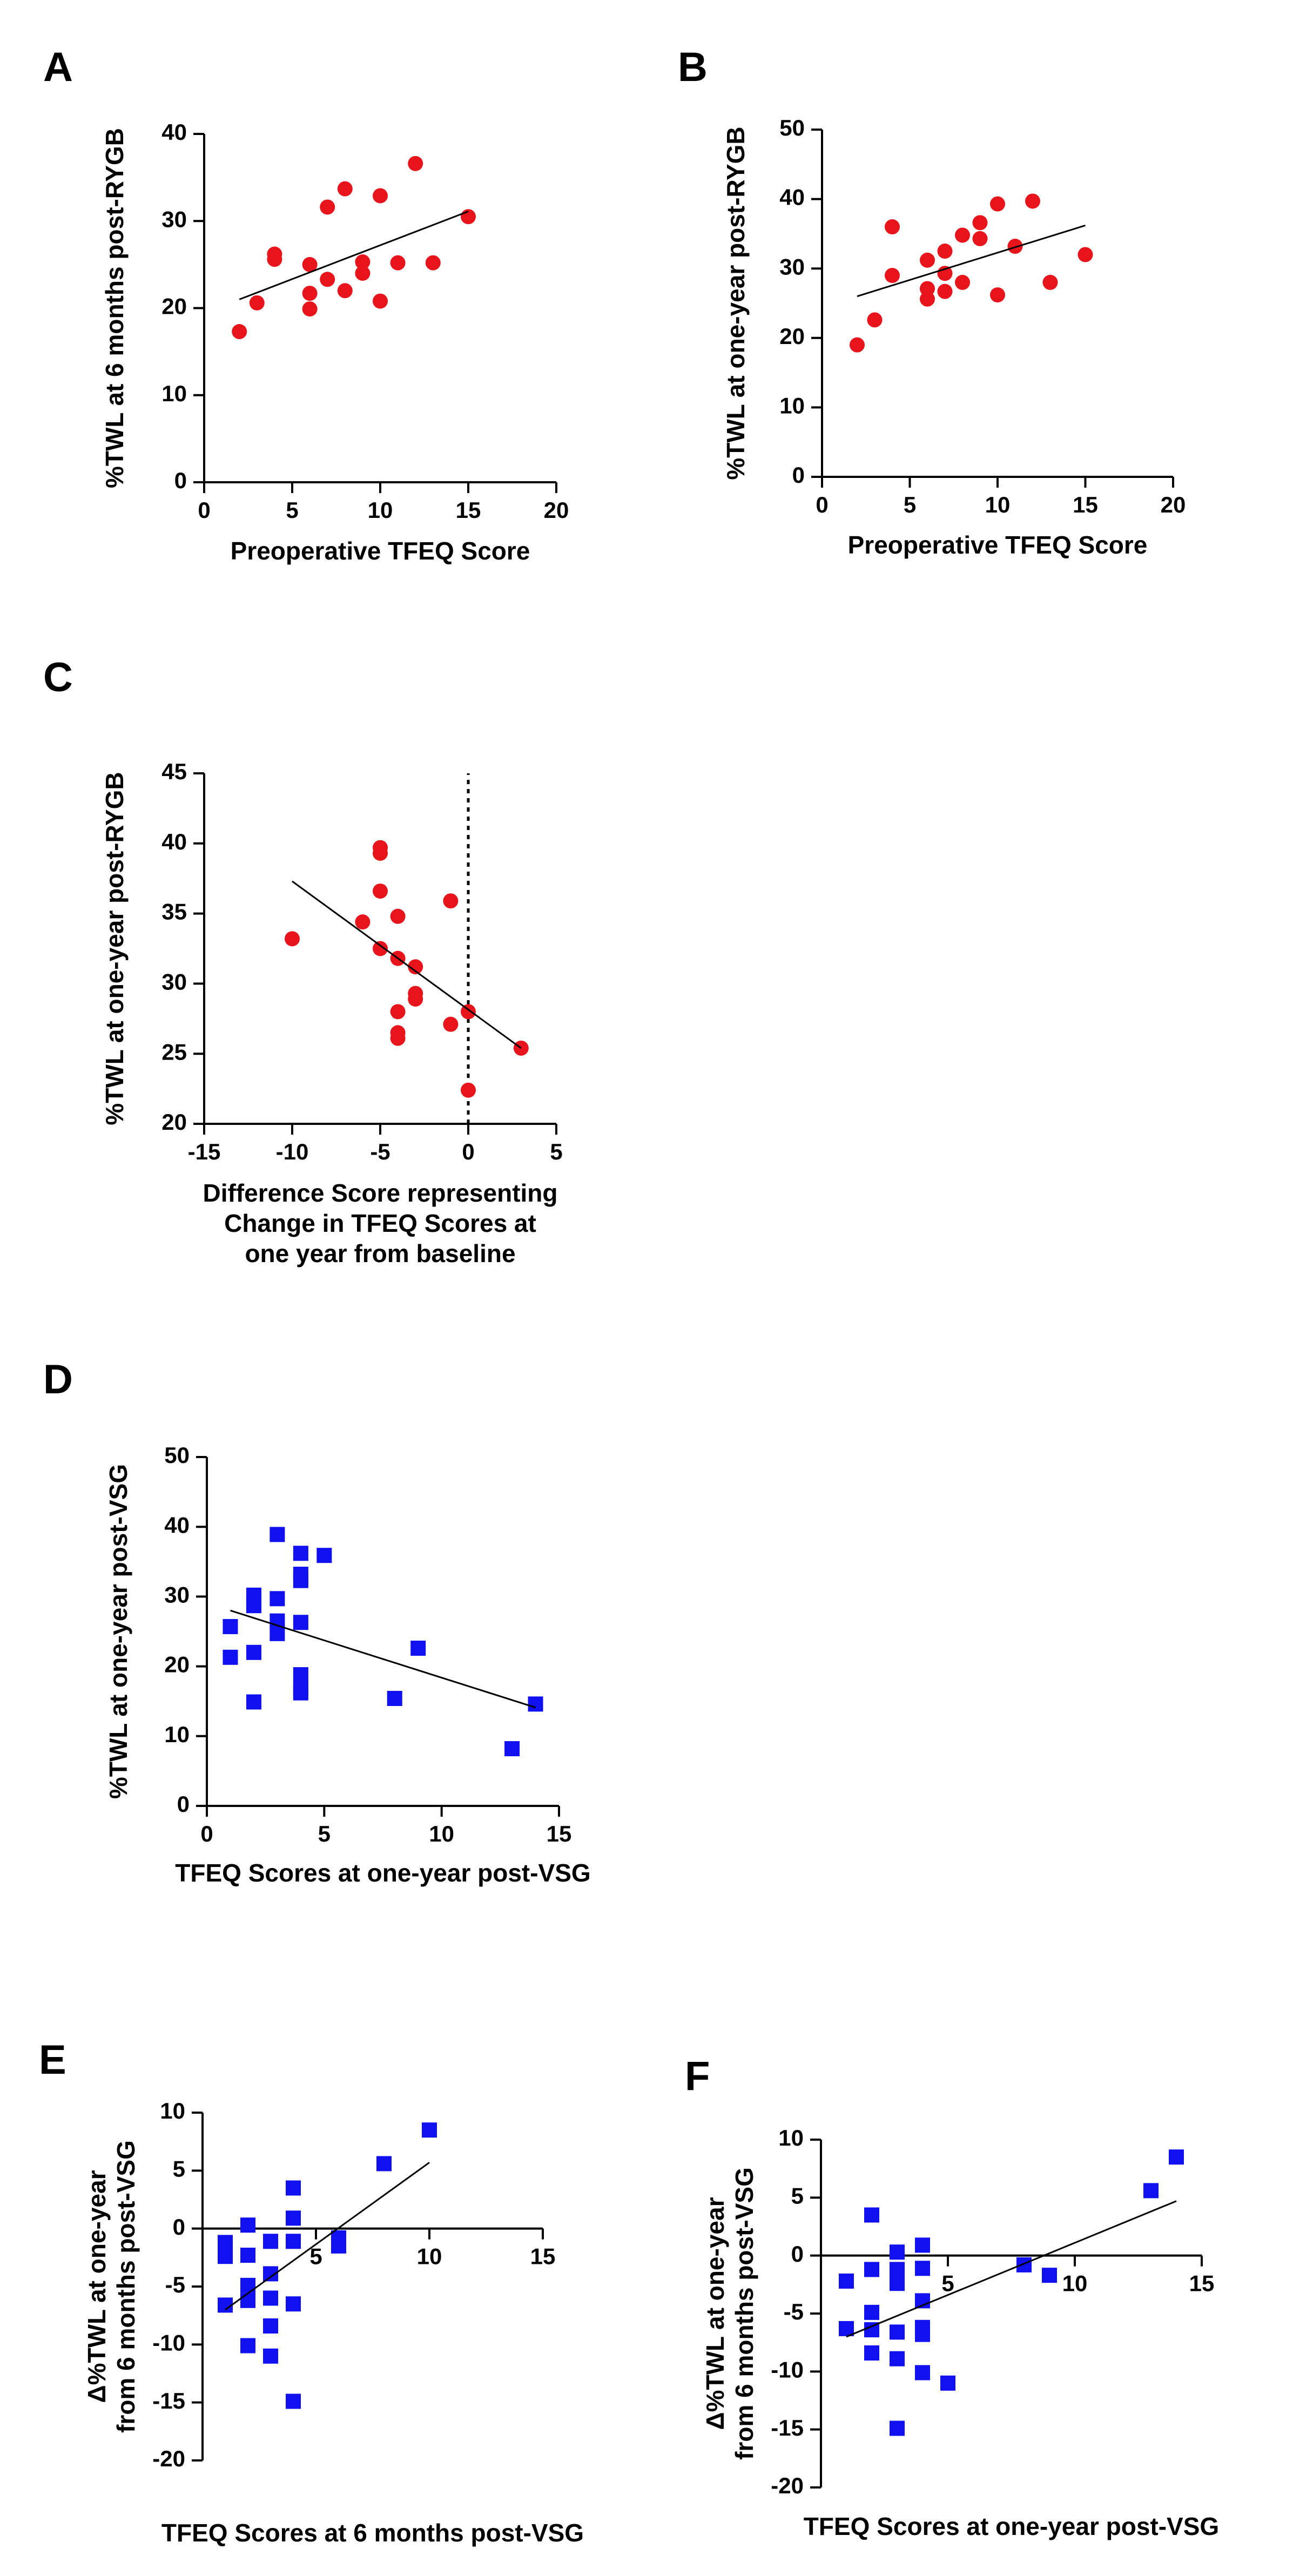  Describe the element at coordinates (556, 510) in the screenshot. I see `x-tick-label: 20` at that location.